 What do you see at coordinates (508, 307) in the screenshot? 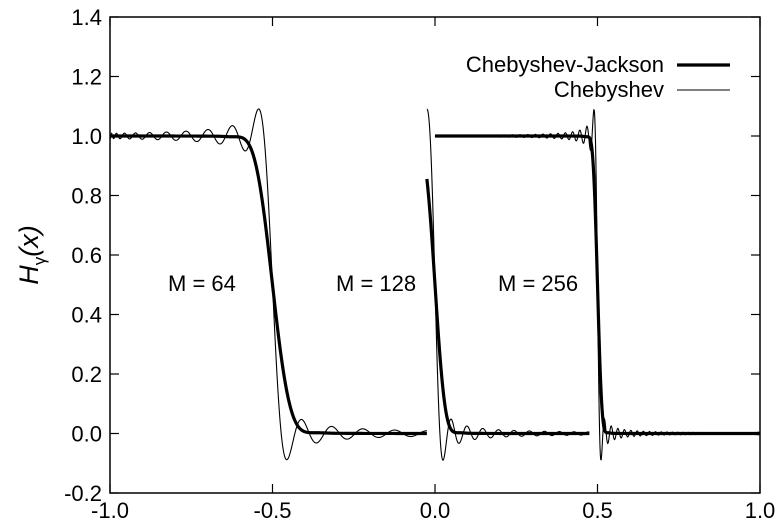
I see `chebyshev-jackson-curve-m128` at bounding box center [508, 307].